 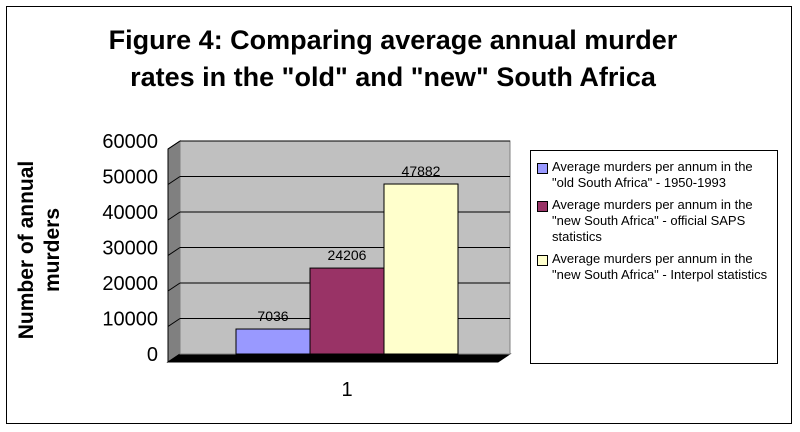 I want to click on x-tick-label: 1, so click(x=346, y=390).